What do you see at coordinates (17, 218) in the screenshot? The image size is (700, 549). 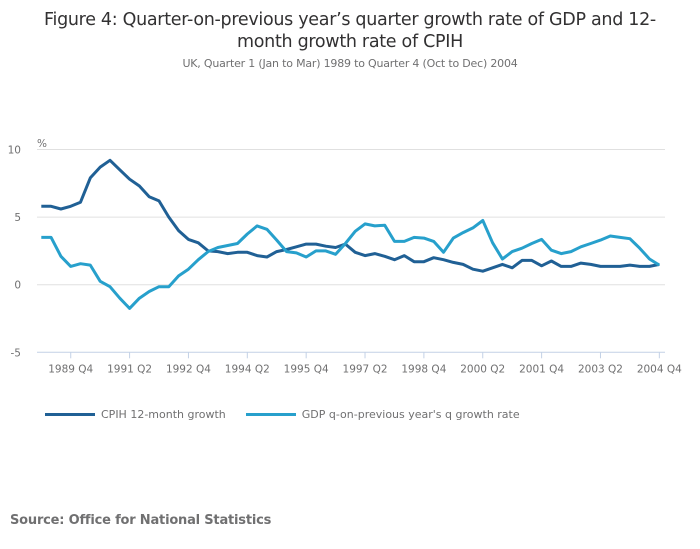 I see `y-tick-label: 5` at bounding box center [17, 218].